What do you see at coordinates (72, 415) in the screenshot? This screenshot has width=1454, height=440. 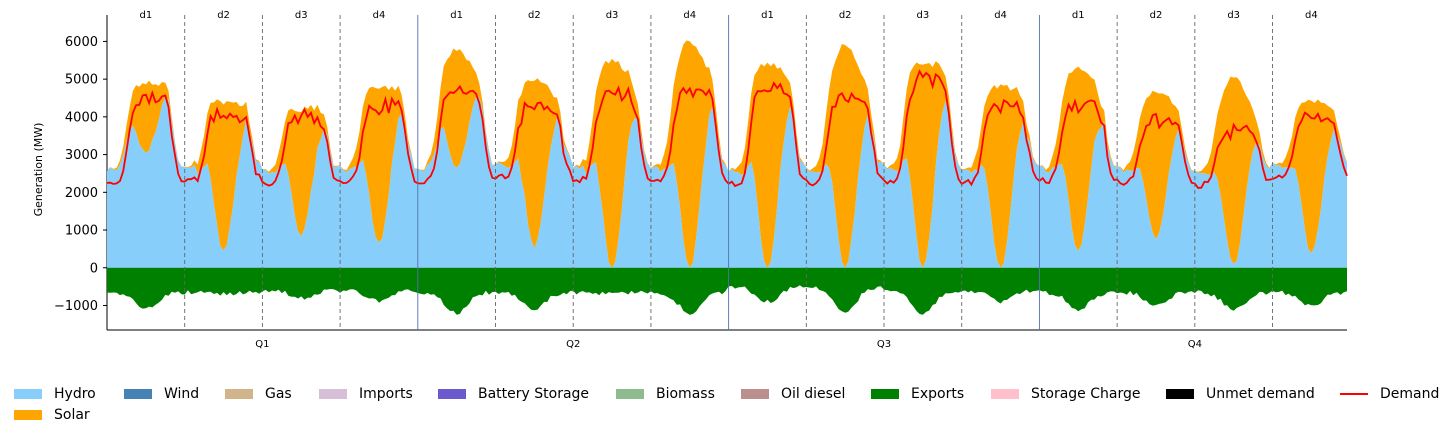 I see `legend-label: Solar` at bounding box center [72, 415].